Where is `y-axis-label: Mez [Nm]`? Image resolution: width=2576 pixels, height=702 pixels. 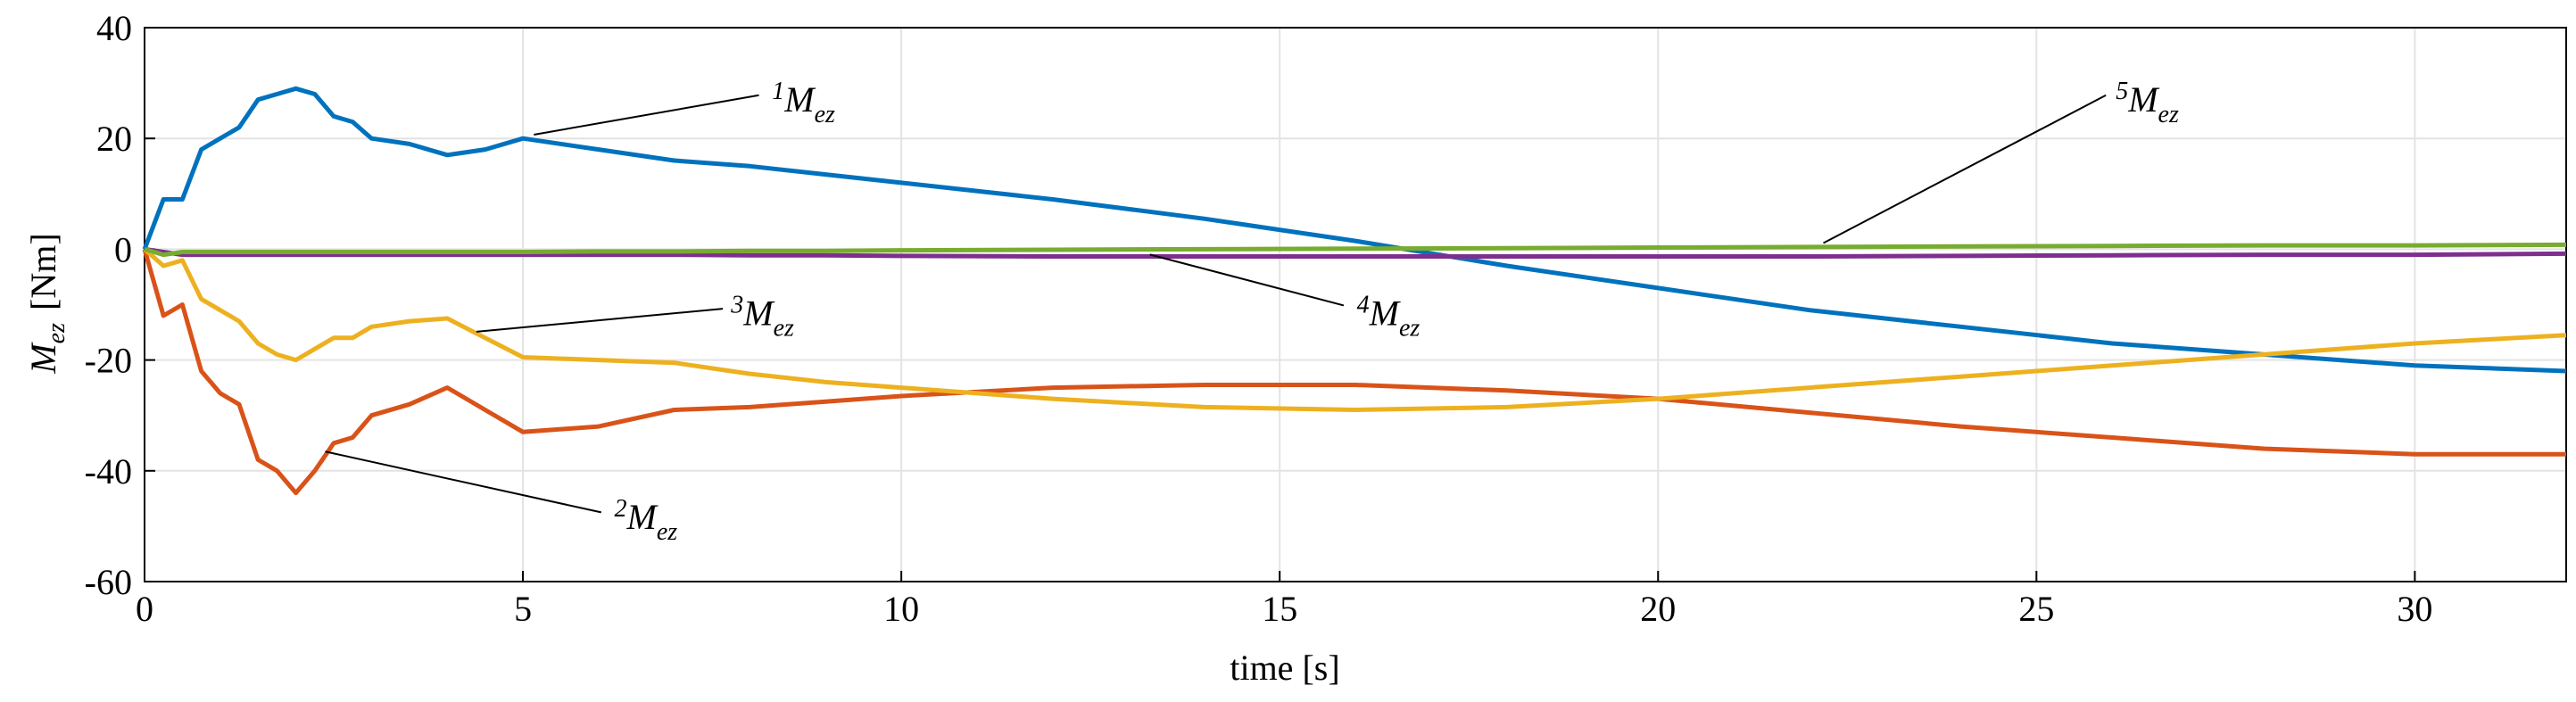
y-axis-label: Mez [Nm] is located at coordinates (46, 303).